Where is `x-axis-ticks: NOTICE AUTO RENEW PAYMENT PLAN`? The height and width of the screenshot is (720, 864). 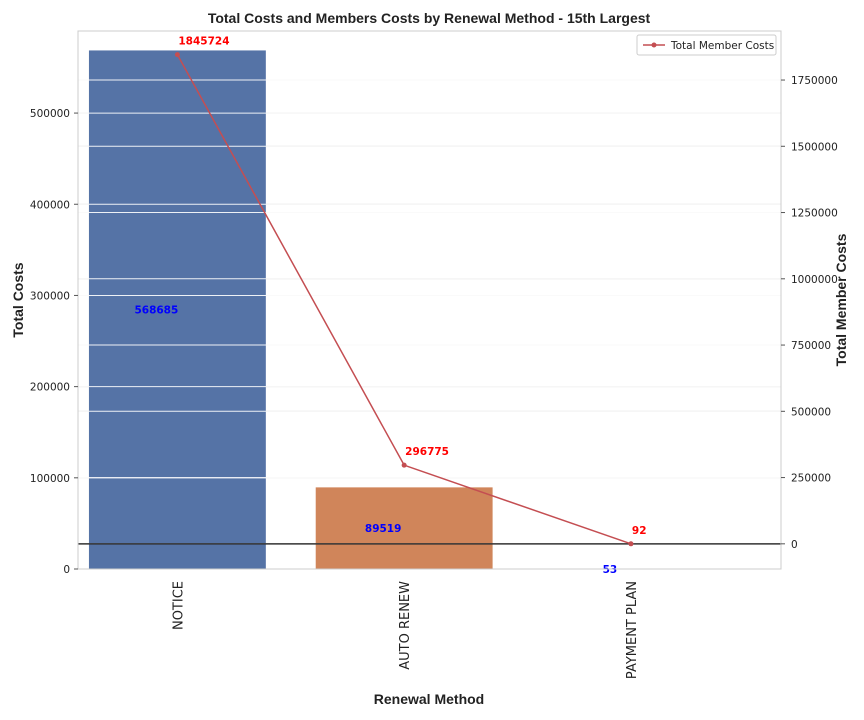 x-axis-ticks: NOTICE AUTO RENEW PAYMENT PLAN is located at coordinates (405, 630).